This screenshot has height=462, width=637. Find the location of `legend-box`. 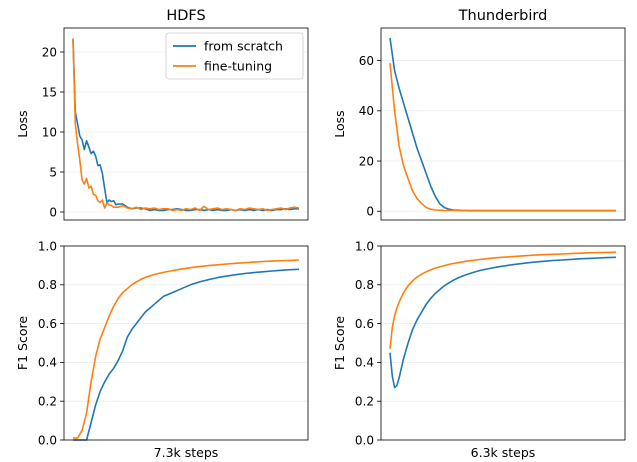

legend-box is located at coordinates (234, 56).